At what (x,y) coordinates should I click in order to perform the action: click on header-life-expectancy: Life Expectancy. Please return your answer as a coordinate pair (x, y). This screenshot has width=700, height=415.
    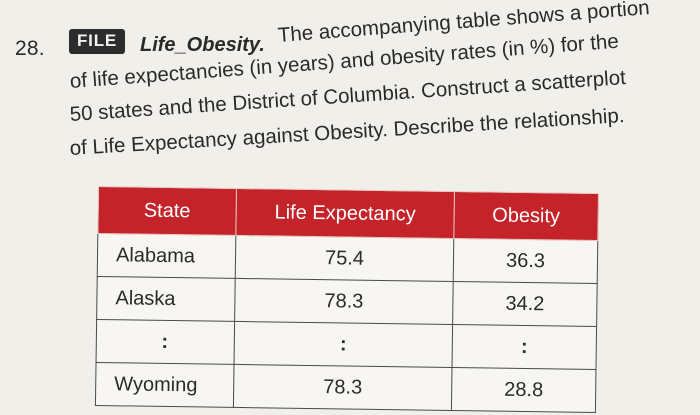
    Looking at the image, I should click on (345, 213).